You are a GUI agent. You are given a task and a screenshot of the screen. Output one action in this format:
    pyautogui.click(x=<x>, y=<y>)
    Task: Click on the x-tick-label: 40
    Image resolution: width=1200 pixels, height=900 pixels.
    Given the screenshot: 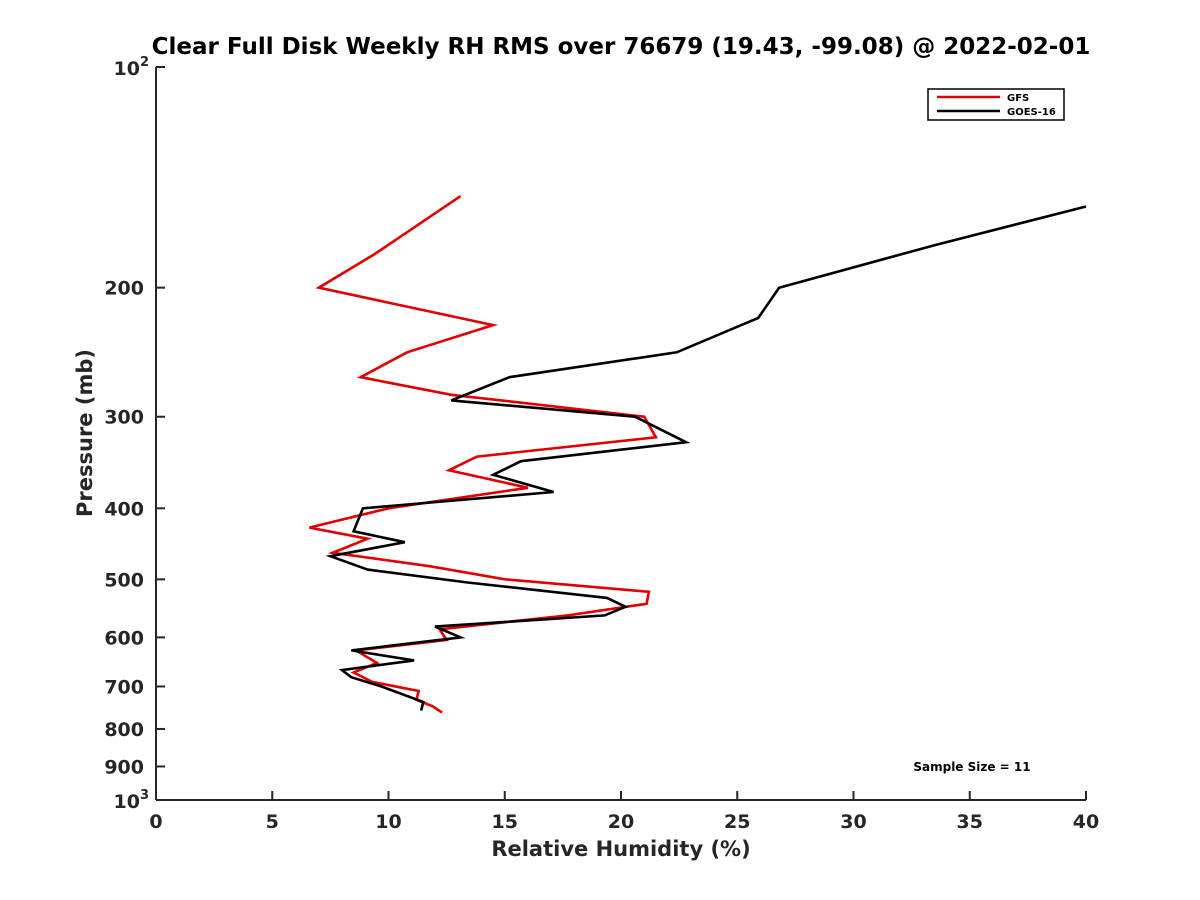 What is the action you would take?
    pyautogui.click(x=1086, y=822)
    